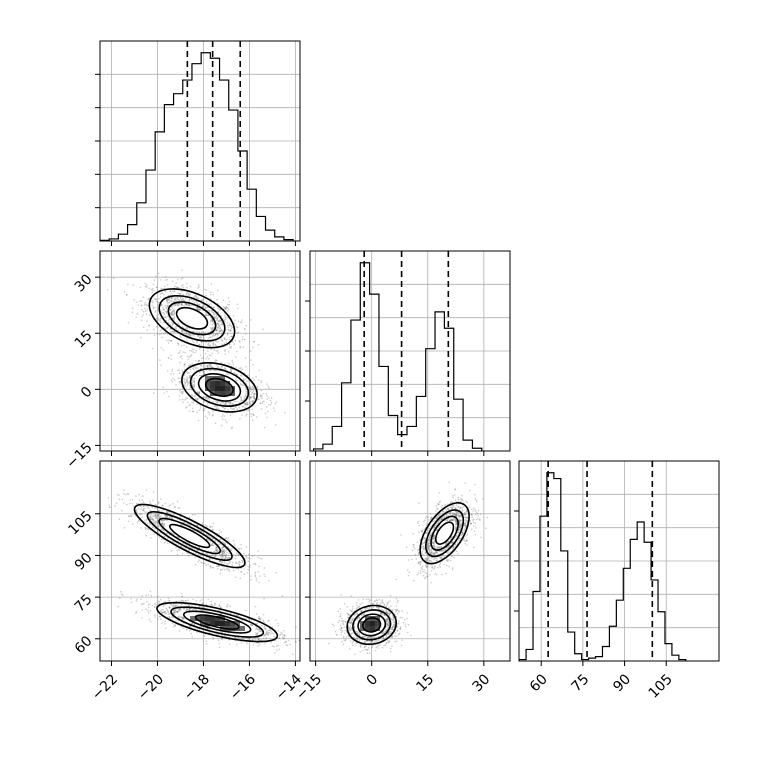  Describe the element at coordinates (219, 387) in the screenshot. I see `contour-line` at that location.